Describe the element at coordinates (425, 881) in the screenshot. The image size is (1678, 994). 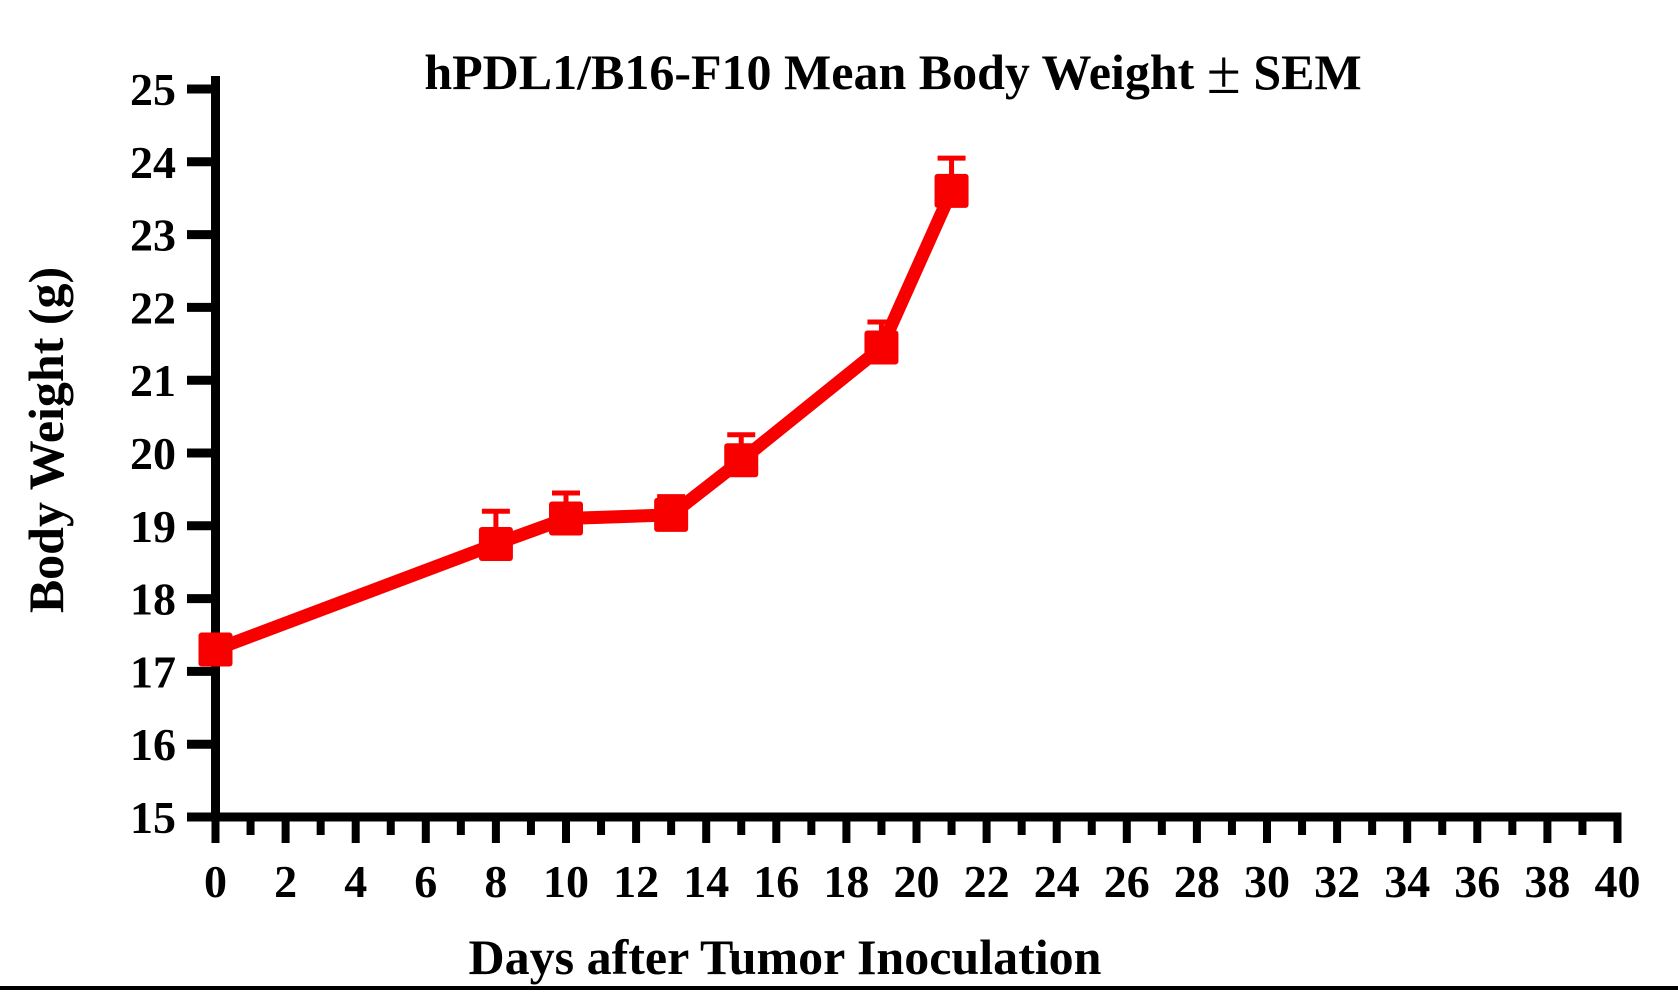
I see `x-tick-label: 6` at that location.